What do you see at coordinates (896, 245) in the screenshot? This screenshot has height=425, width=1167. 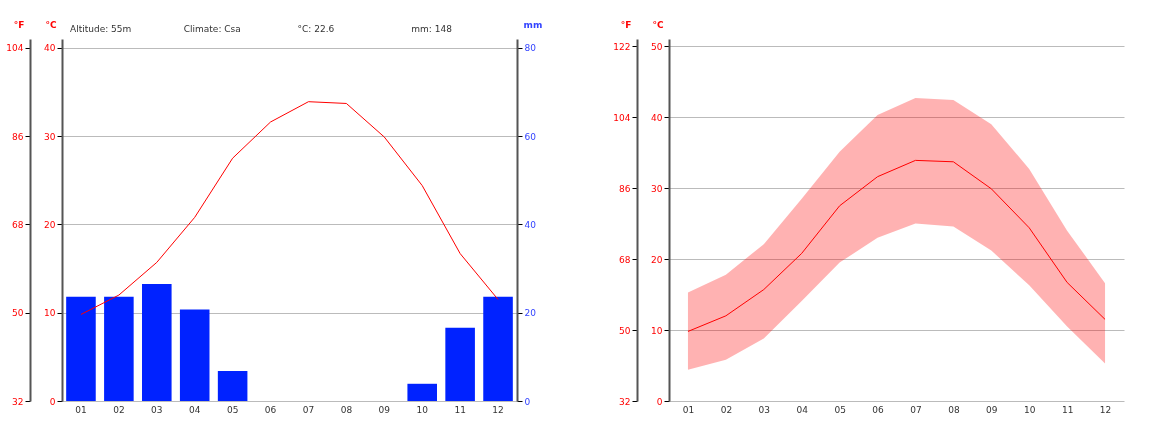 I see `line-series` at bounding box center [896, 245].